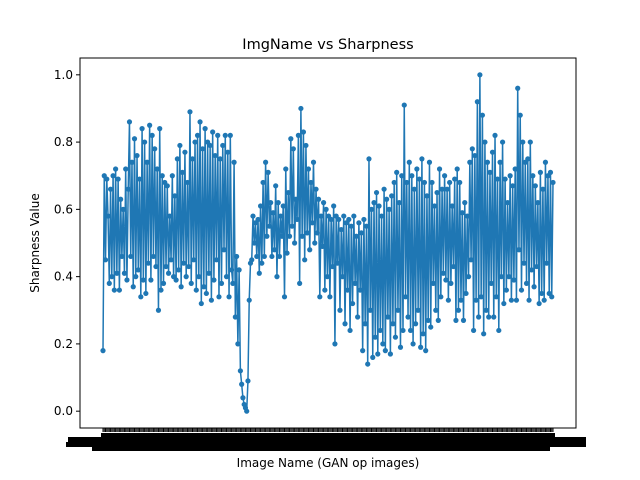 The width and height of the screenshot is (640, 480). What do you see at coordinates (63, 142) in the screenshot?
I see `y-tick-label: 0.8` at bounding box center [63, 142].